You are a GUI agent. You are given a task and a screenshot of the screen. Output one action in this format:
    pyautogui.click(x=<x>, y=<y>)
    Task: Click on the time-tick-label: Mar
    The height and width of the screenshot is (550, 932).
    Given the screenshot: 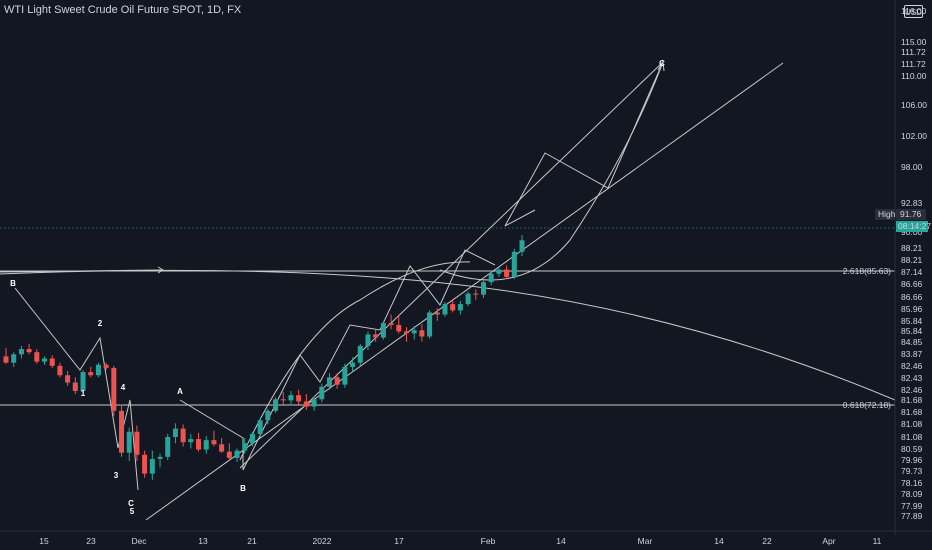 What is the action you would take?
    pyautogui.click(x=645, y=541)
    